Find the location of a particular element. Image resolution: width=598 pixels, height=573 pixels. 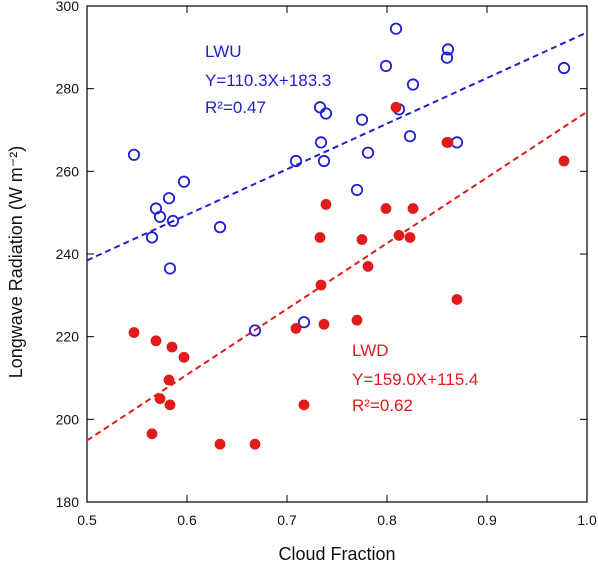

y-axis-title: Longwave Radiation (W m⁻²) is located at coordinates (16, 262).